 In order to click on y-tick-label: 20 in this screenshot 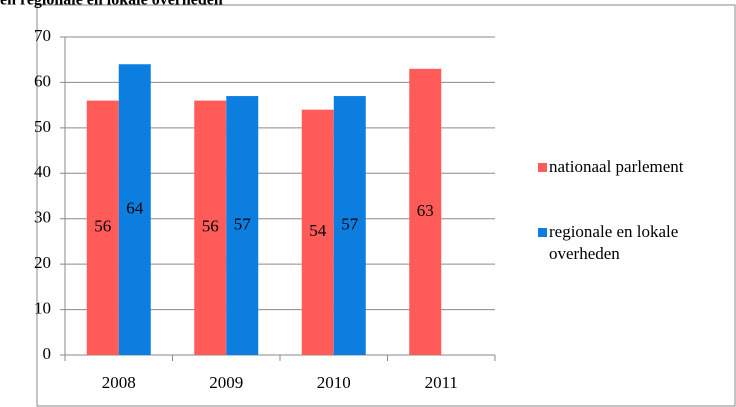, I will do `click(42, 262)`.